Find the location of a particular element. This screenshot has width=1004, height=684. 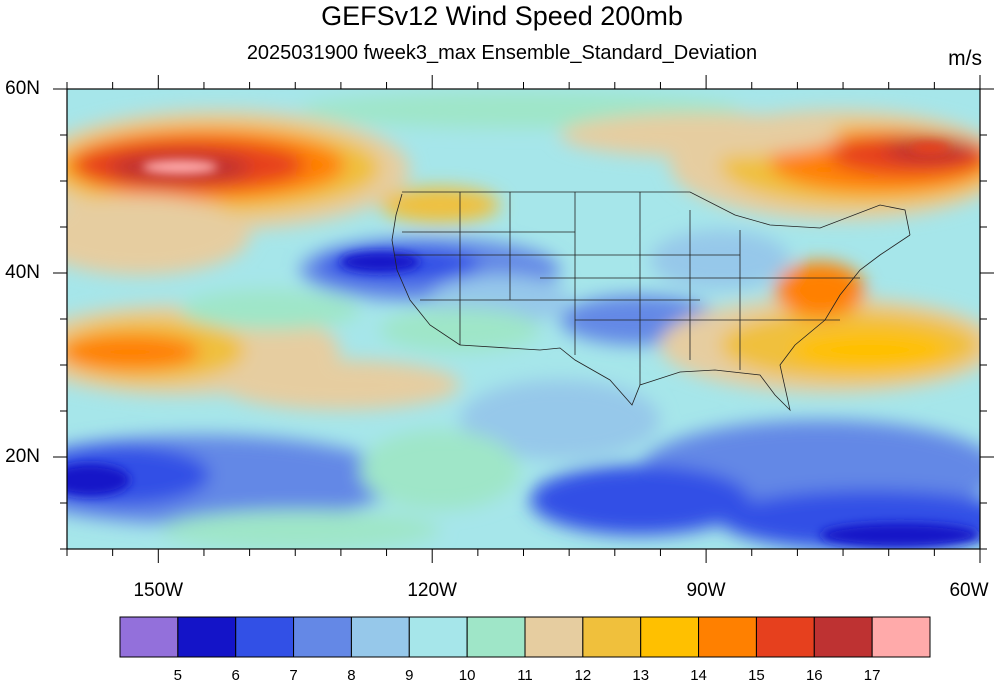

units-label: m/s is located at coordinates (965, 58).